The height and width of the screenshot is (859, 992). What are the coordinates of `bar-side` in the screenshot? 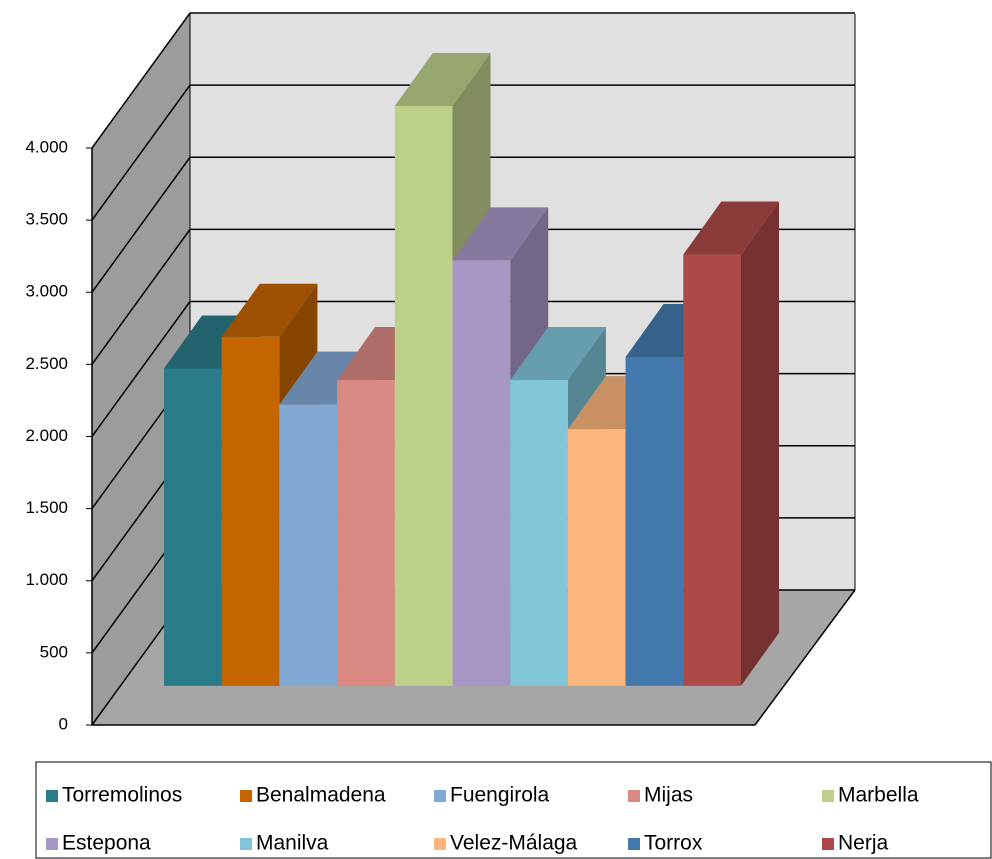 It's located at (760, 443).